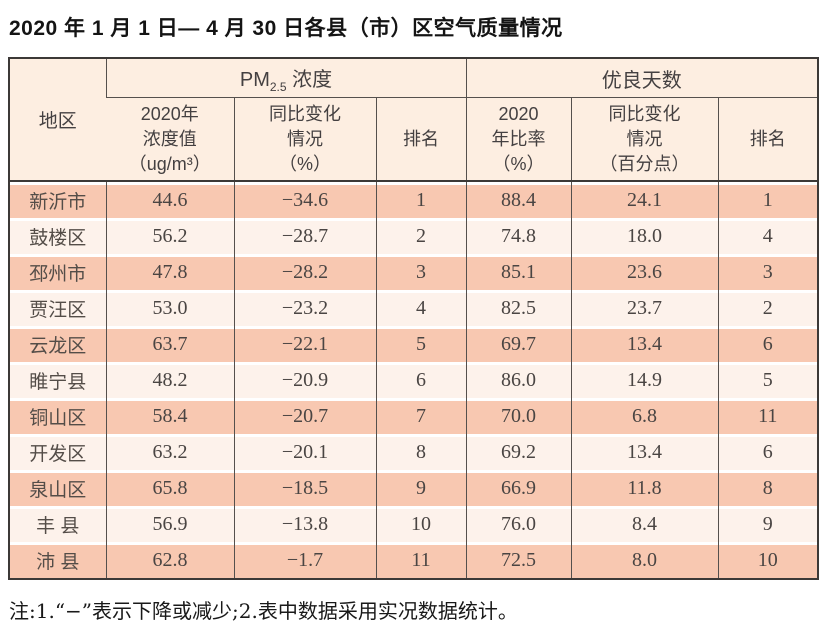 The height and width of the screenshot is (624, 825). Describe the element at coordinates (518, 308) in the screenshot. I see `cell-good_rate: 82.5` at that location.